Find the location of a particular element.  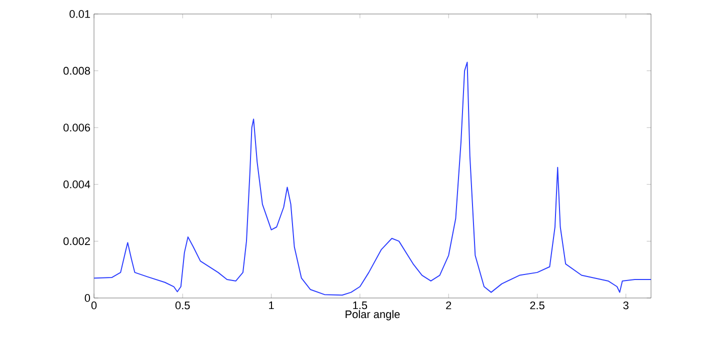

x-tick-label: 1 is located at coordinates (271, 306).